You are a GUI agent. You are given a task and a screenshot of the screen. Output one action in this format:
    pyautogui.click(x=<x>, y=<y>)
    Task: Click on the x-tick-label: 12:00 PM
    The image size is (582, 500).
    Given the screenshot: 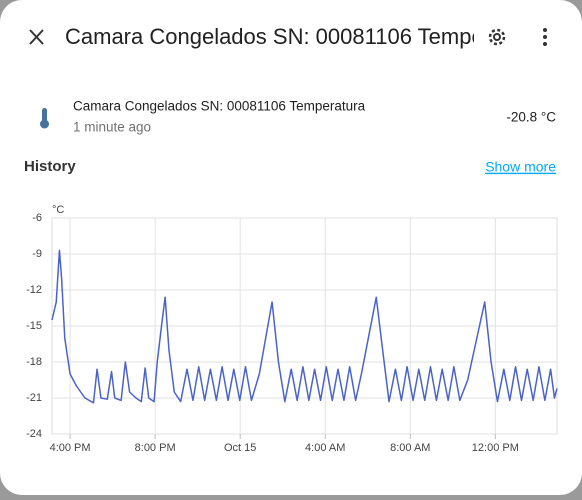 What is the action you would take?
    pyautogui.click(x=495, y=448)
    